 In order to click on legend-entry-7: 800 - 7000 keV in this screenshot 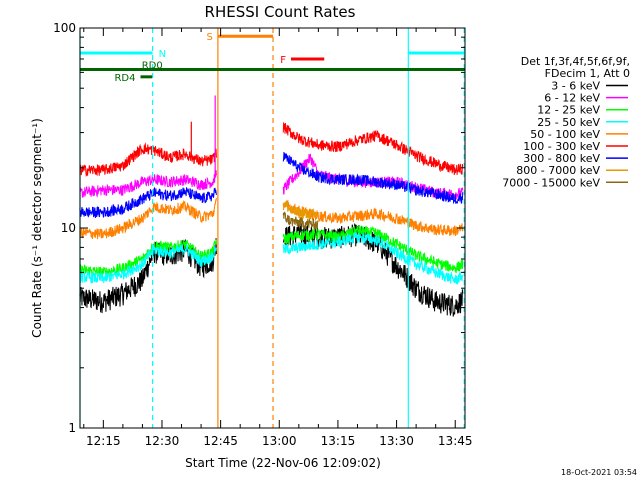, I will do `click(558, 170)`.